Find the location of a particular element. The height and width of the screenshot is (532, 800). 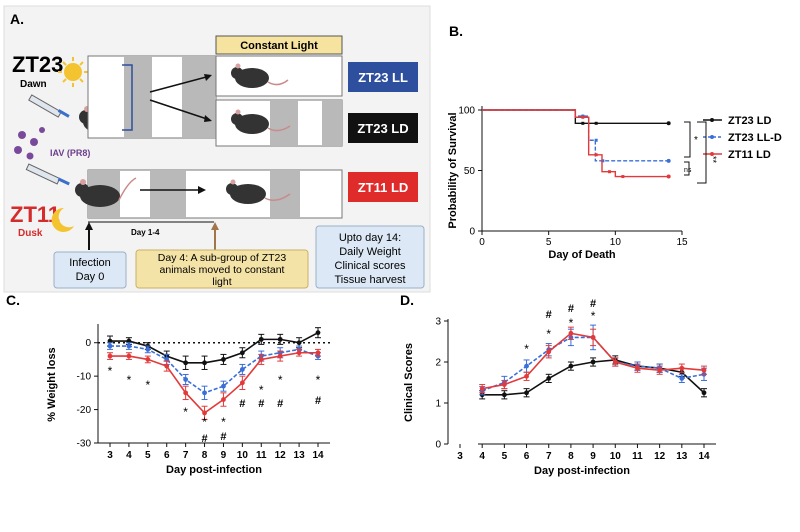

y-axis-label: Probability of Survival is located at coordinates (453, 170).